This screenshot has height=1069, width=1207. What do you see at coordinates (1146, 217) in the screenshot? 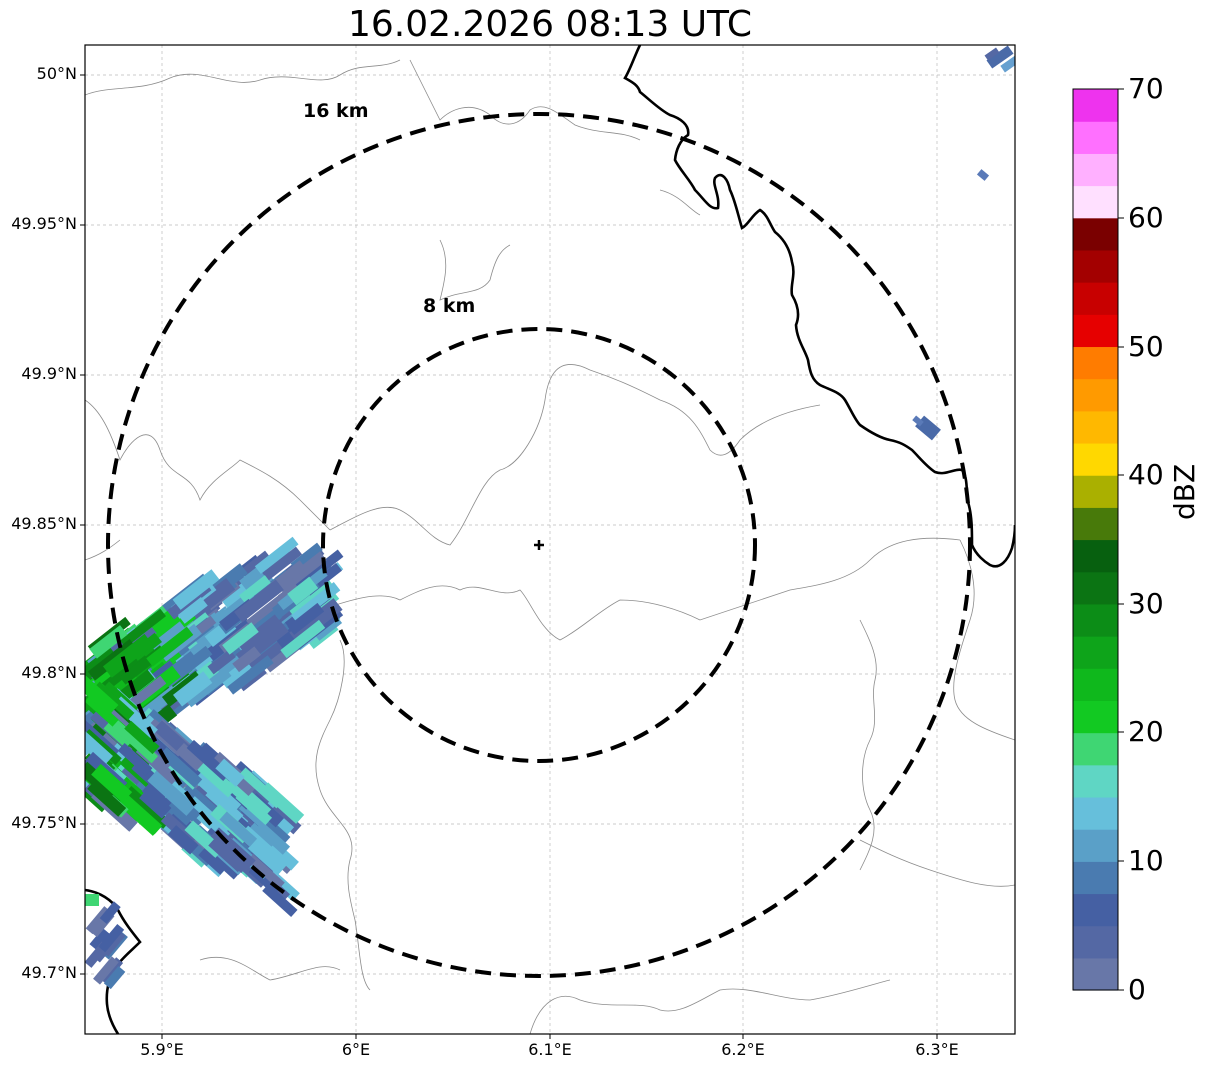
I see `colorbar-tick-label: 60` at bounding box center [1146, 217].